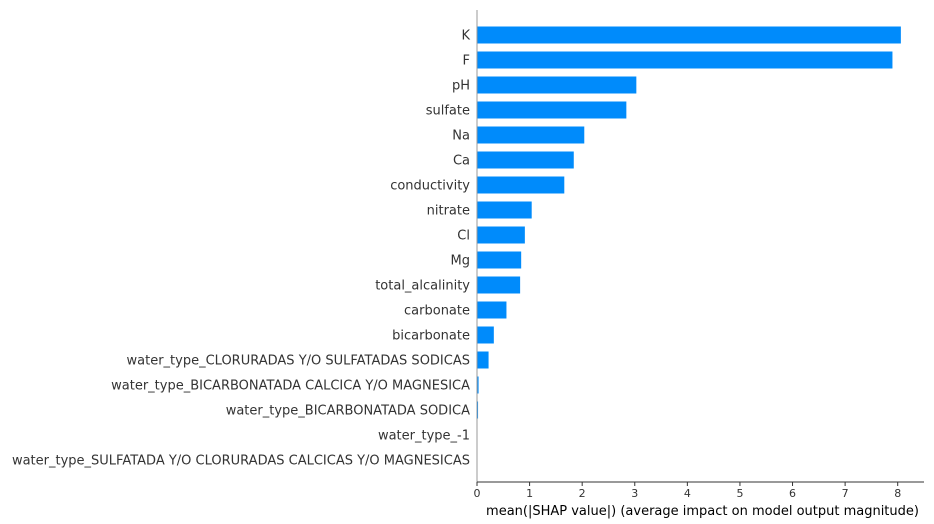 The image size is (934, 524). What do you see at coordinates (689, 35) in the screenshot?
I see `bar-k` at bounding box center [689, 35].